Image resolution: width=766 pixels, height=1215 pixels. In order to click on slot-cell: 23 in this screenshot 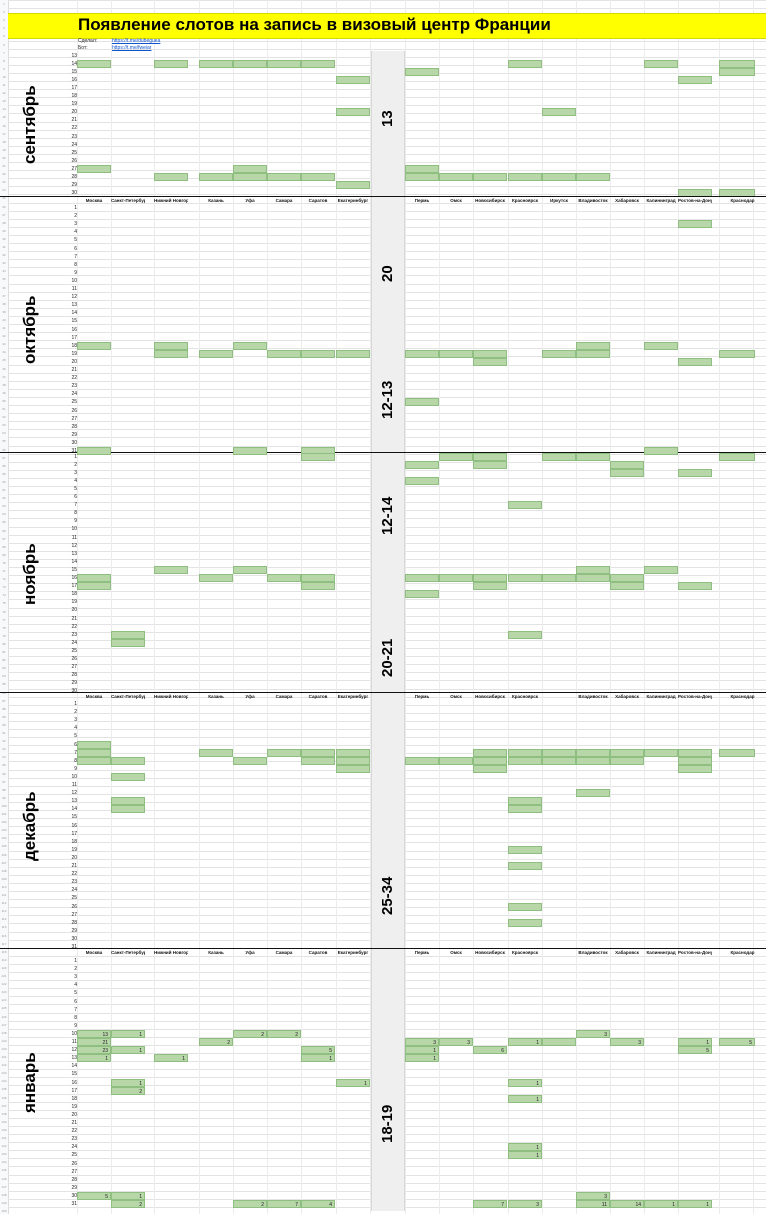, I will do `click(94, 1050)`.